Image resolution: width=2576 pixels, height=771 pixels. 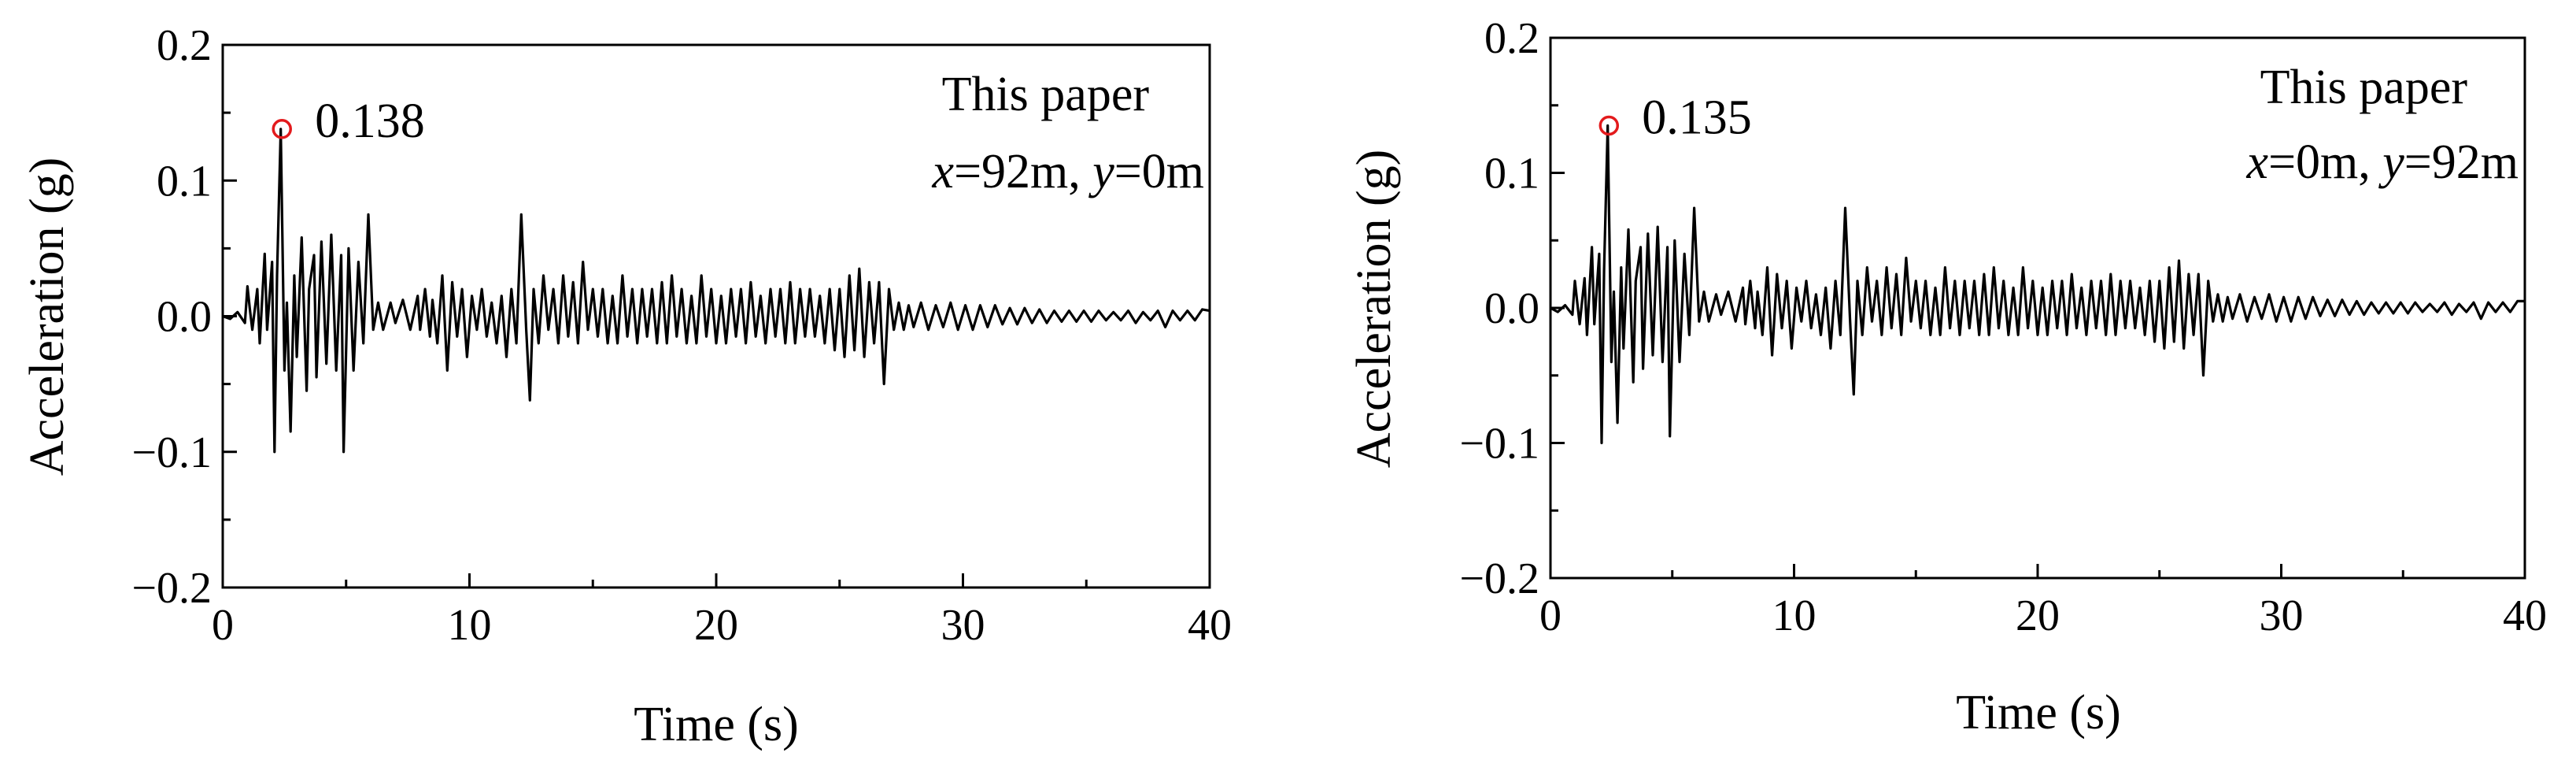 I want to click on annotation-coordinates: x=0m, y=92m, so click(x=2382, y=162).